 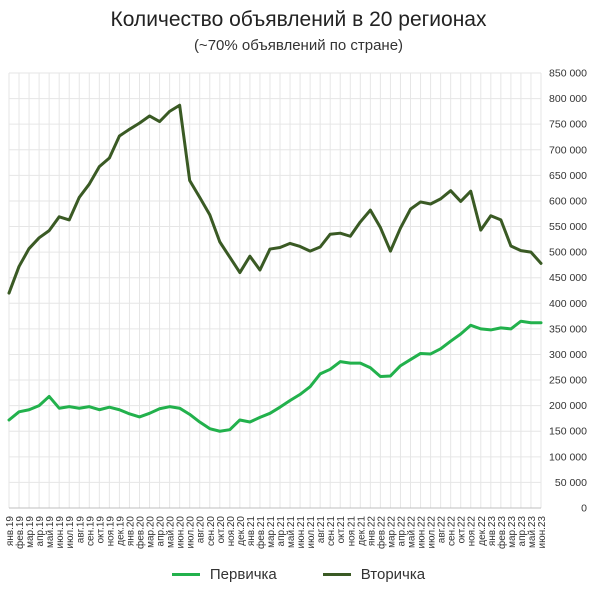 What do you see at coordinates (301, 532) in the screenshot?
I see `x-tick-label: июн.21` at bounding box center [301, 532].